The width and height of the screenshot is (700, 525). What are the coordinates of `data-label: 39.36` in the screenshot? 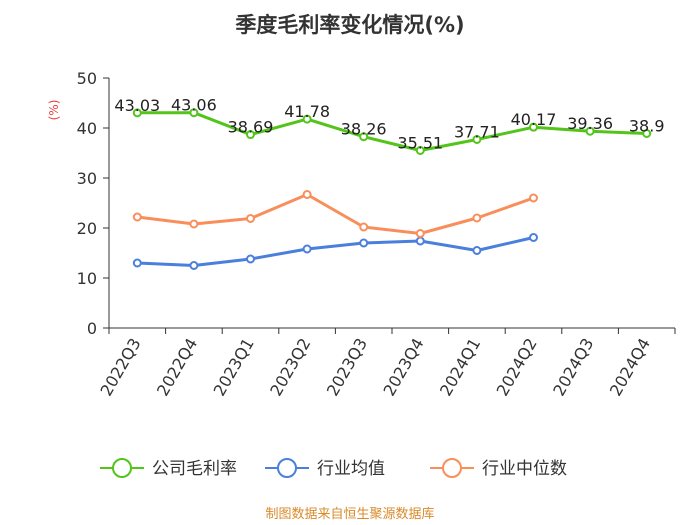 It's located at (590, 123).